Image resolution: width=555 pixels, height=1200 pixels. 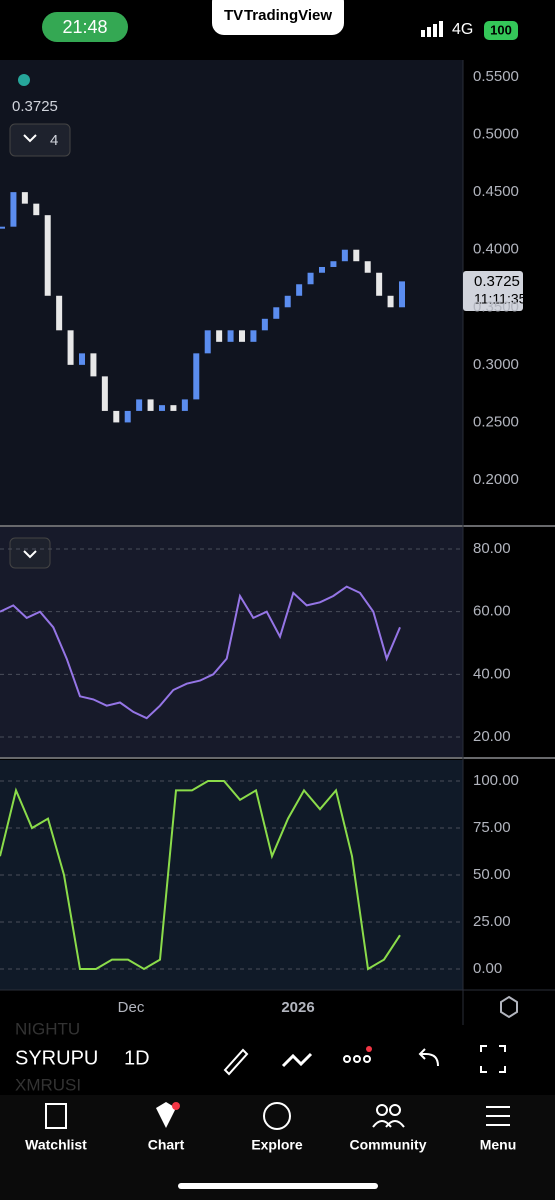 I want to click on settings-icon, so click(x=509, y=1007).